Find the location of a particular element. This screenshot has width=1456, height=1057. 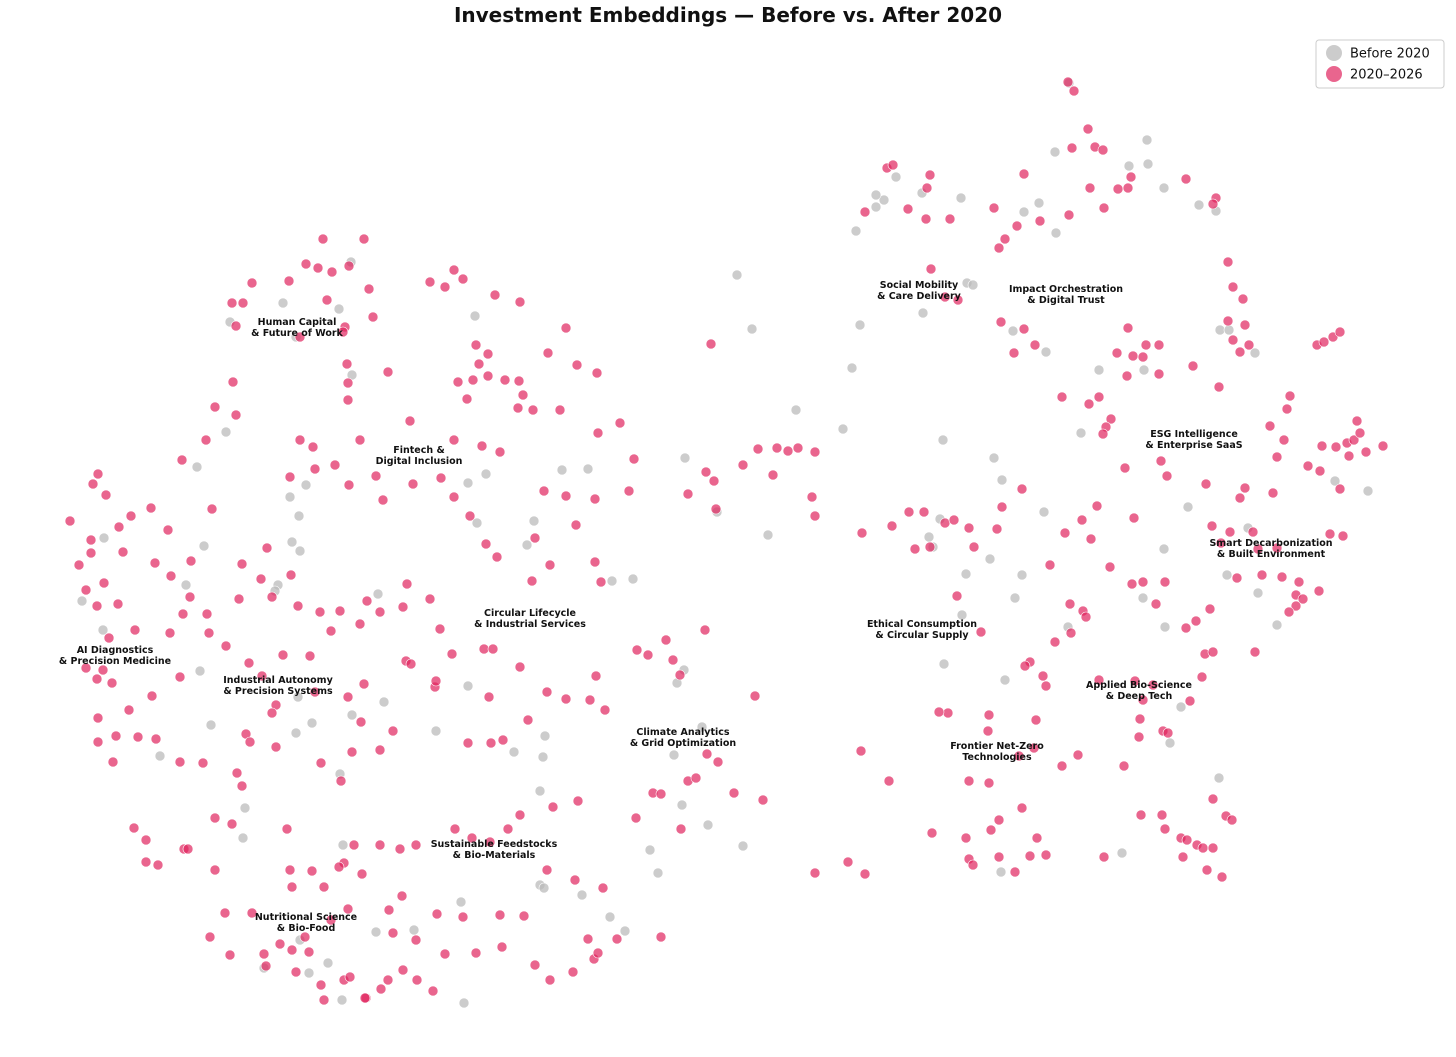

cluster-label-line: Climate Analytics is located at coordinates (682, 732).